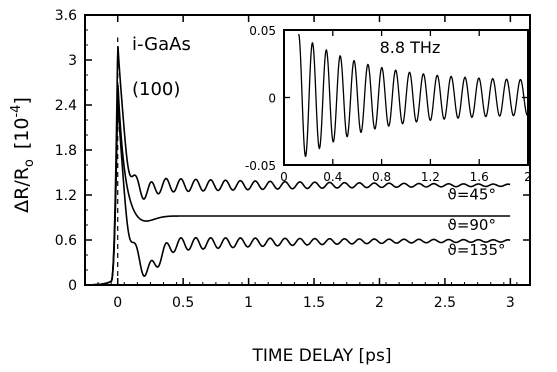 This screenshot has width=557, height=372. What do you see at coordinates (29, 163) in the screenshot?
I see `ylabel-sub: o` at bounding box center [29, 163].